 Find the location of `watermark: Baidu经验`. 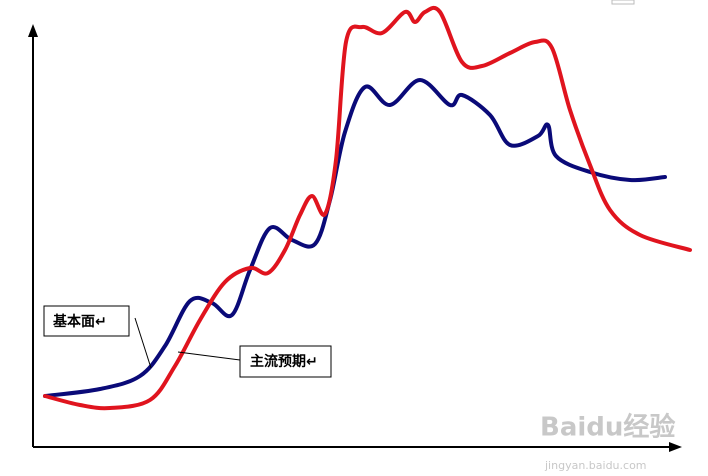

watermark: Baidu经验 is located at coordinates (607, 427).